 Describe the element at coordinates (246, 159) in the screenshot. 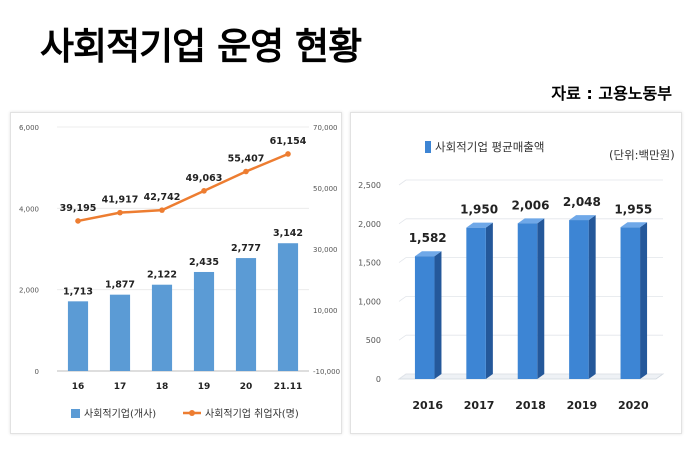

I see `line-value-label: 55,407` at that location.